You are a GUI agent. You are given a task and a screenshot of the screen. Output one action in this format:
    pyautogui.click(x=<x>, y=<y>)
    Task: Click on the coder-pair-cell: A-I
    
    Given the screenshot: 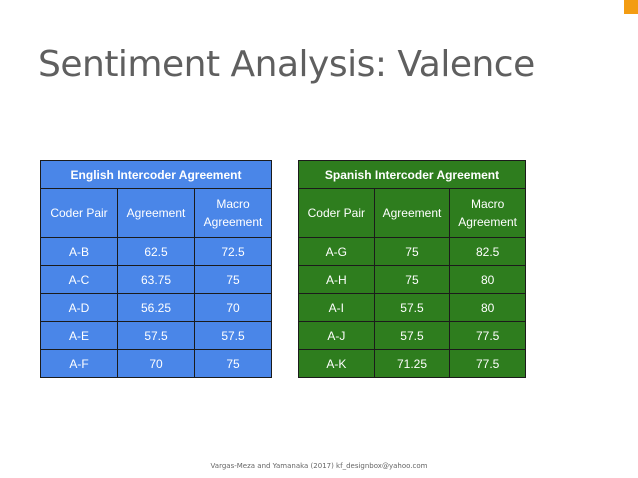 What is the action you would take?
    pyautogui.click(x=336, y=307)
    